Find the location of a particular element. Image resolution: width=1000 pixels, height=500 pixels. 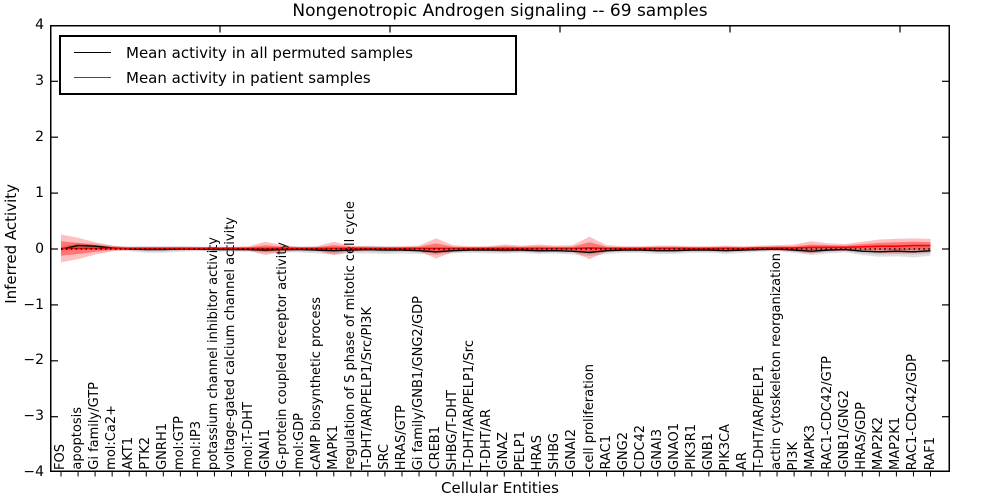

legend-entry: Mean activity in patient samples is located at coordinates (294, 77).